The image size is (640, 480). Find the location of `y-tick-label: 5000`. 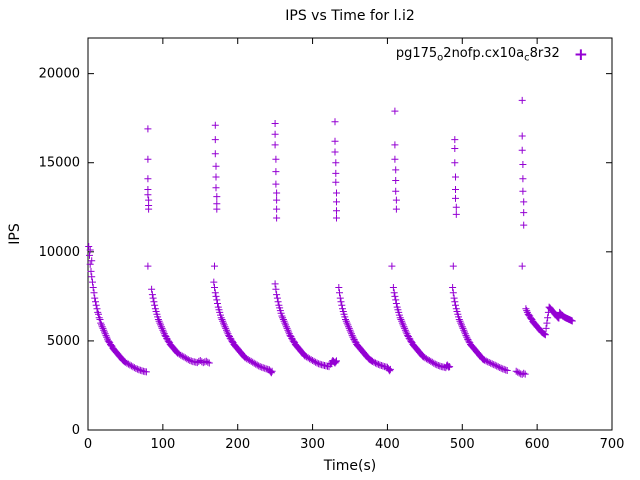

y-tick-label: 5000 is located at coordinates (63, 341).